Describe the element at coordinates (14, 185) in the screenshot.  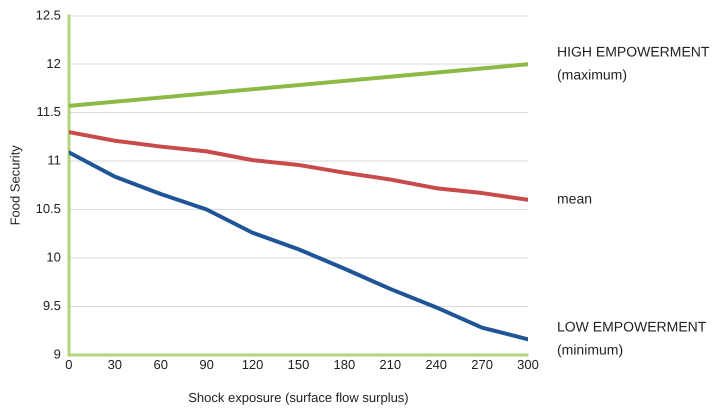
I see `y-axis-title: Food Security` at that location.